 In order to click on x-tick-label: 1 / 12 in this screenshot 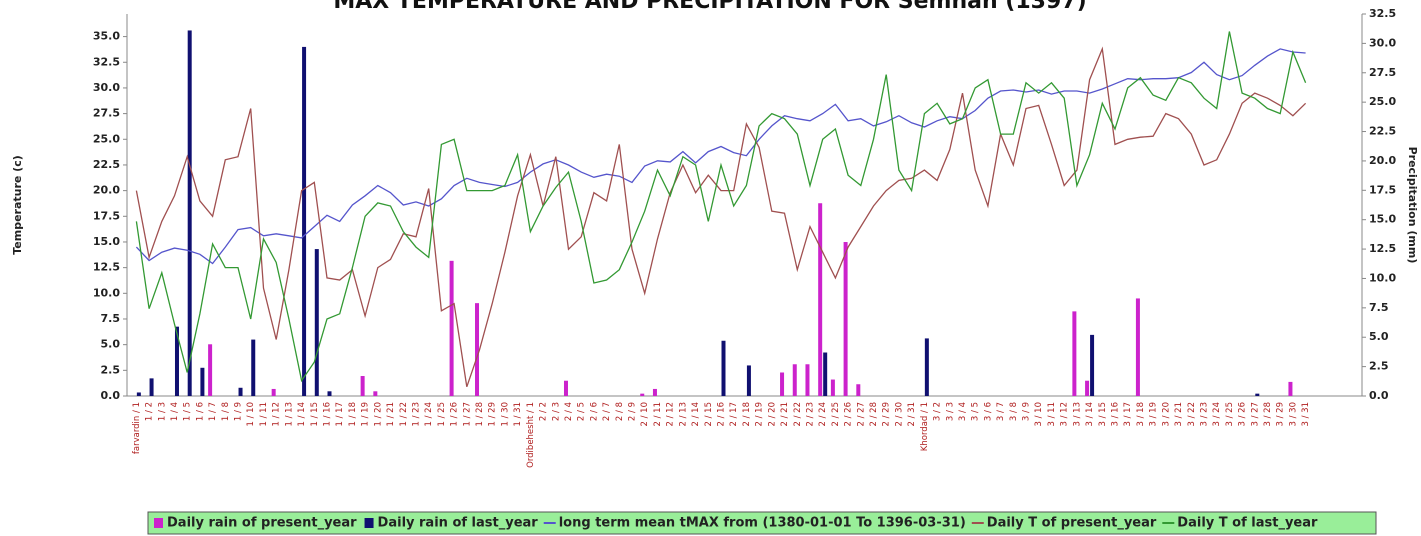, I will do `click(277, 414)`.